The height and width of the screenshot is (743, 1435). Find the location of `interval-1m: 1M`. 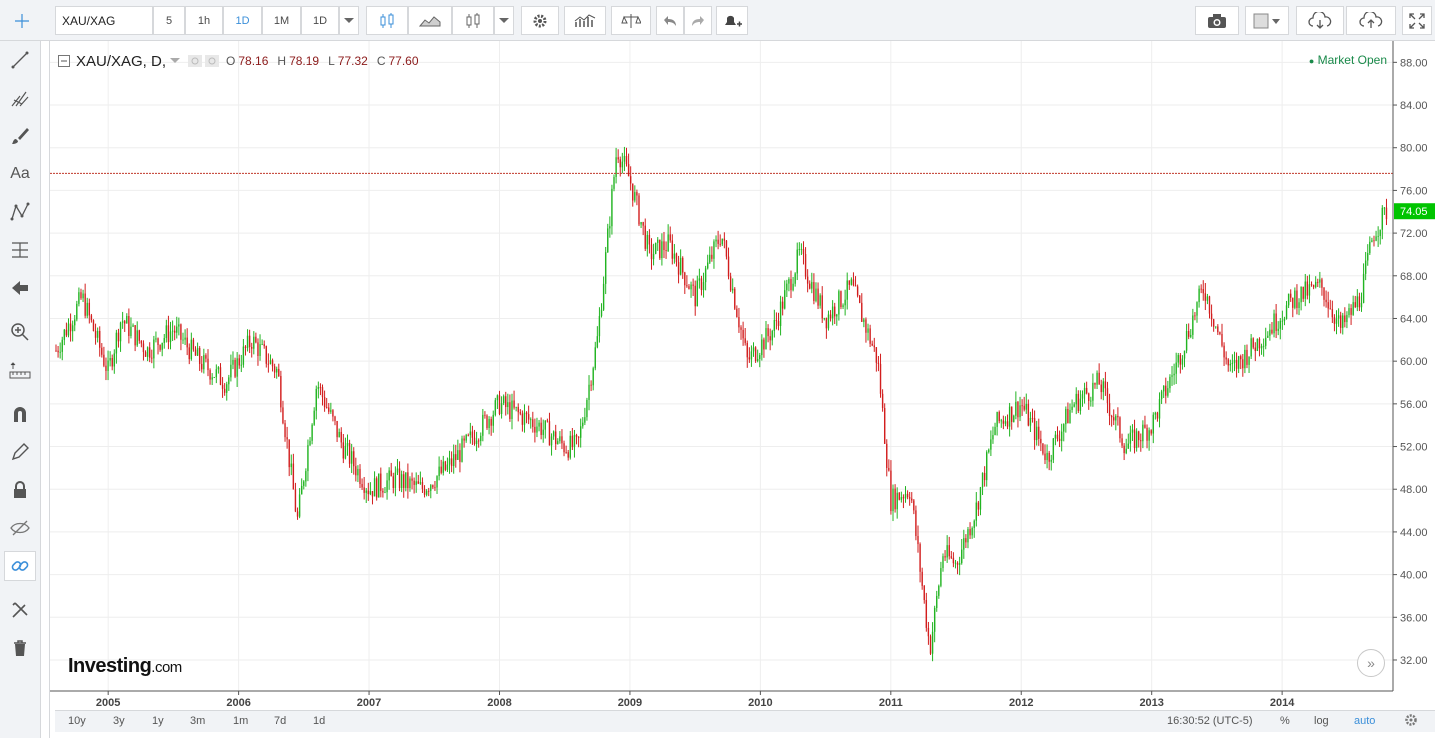

interval-1m: 1M is located at coordinates (281, 20).